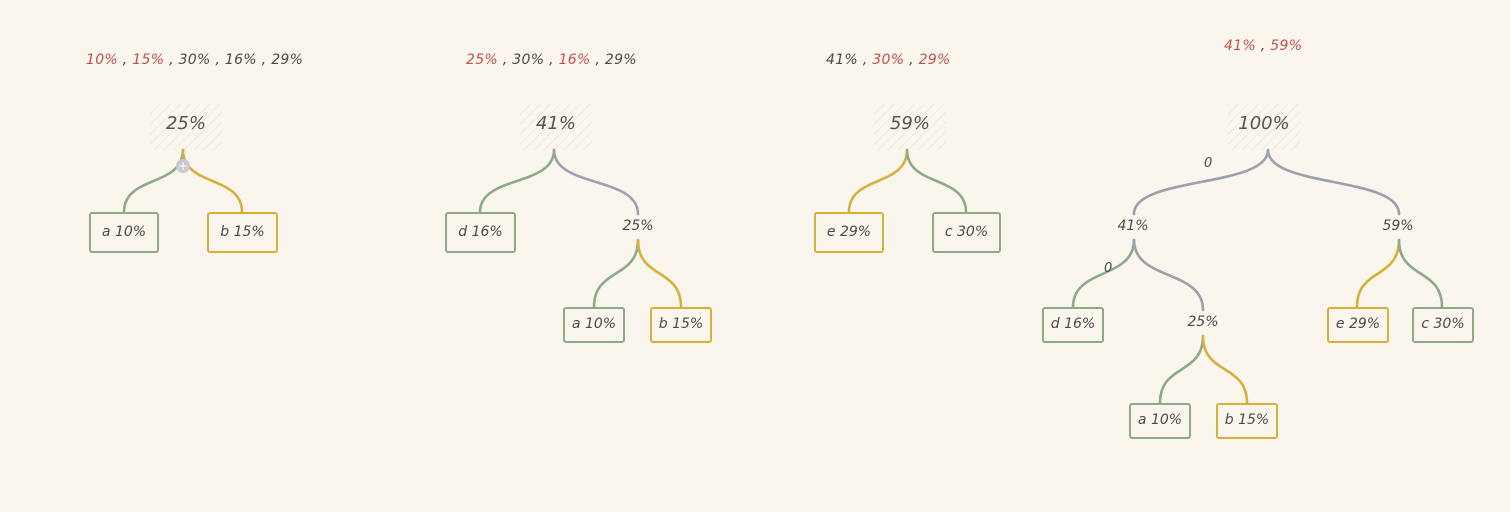  I want to click on root-node-step-4: 100%, so click(1264, 127).